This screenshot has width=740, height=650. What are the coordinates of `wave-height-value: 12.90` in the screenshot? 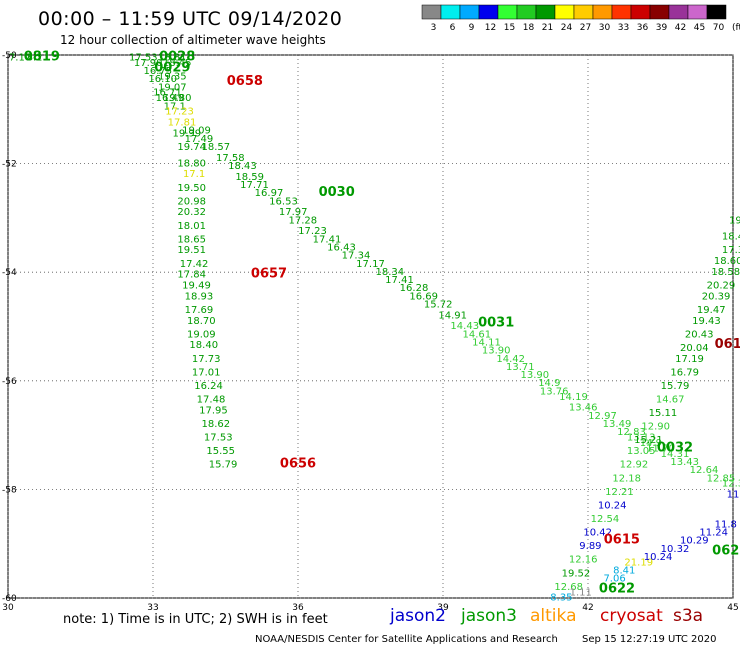 It's located at (655, 427).